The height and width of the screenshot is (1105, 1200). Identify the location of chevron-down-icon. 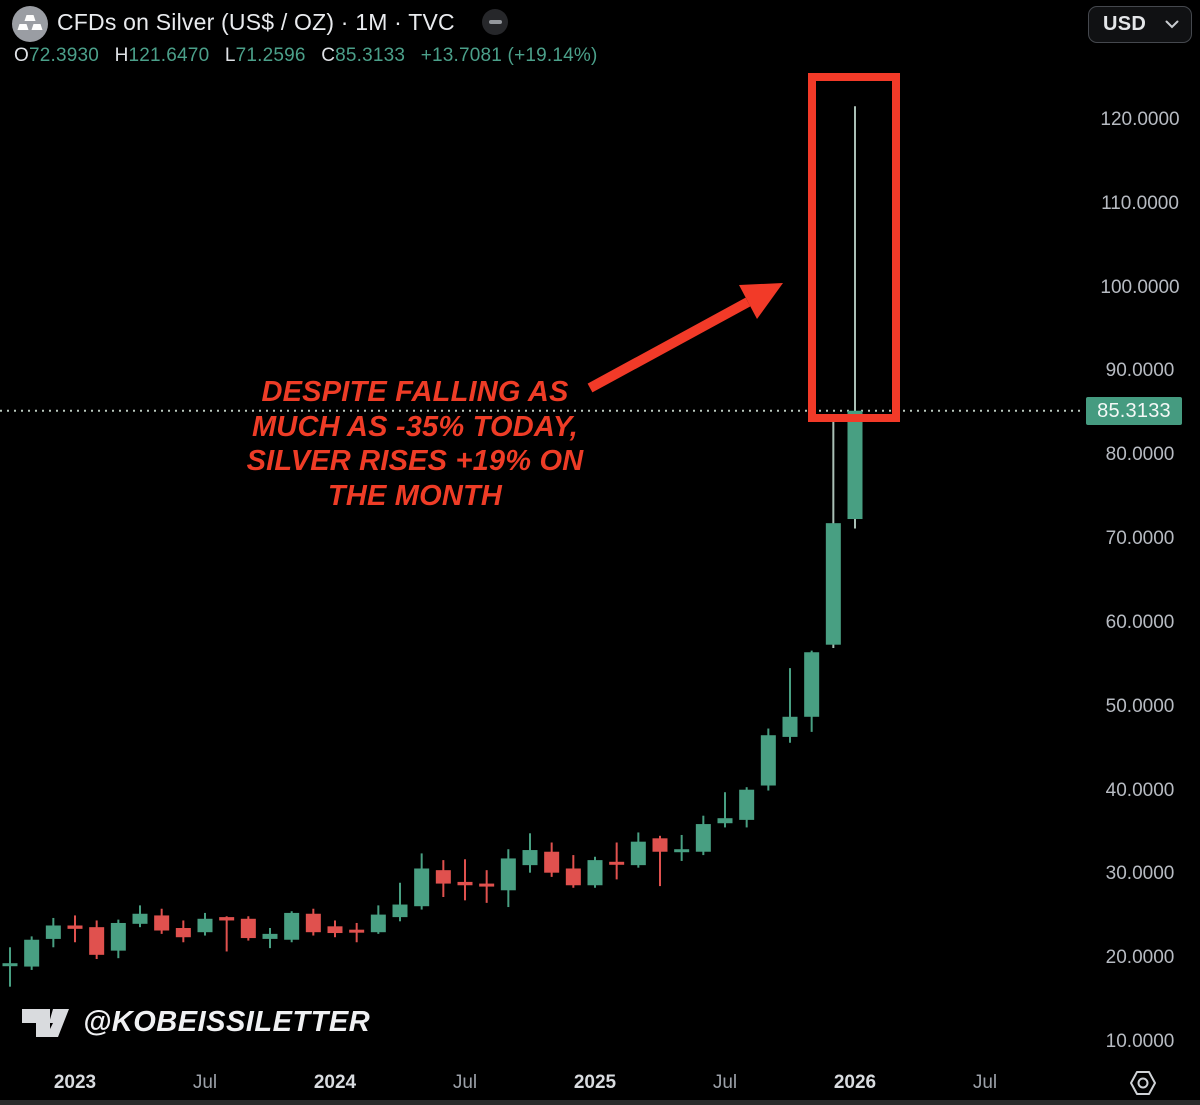
(1172, 24).